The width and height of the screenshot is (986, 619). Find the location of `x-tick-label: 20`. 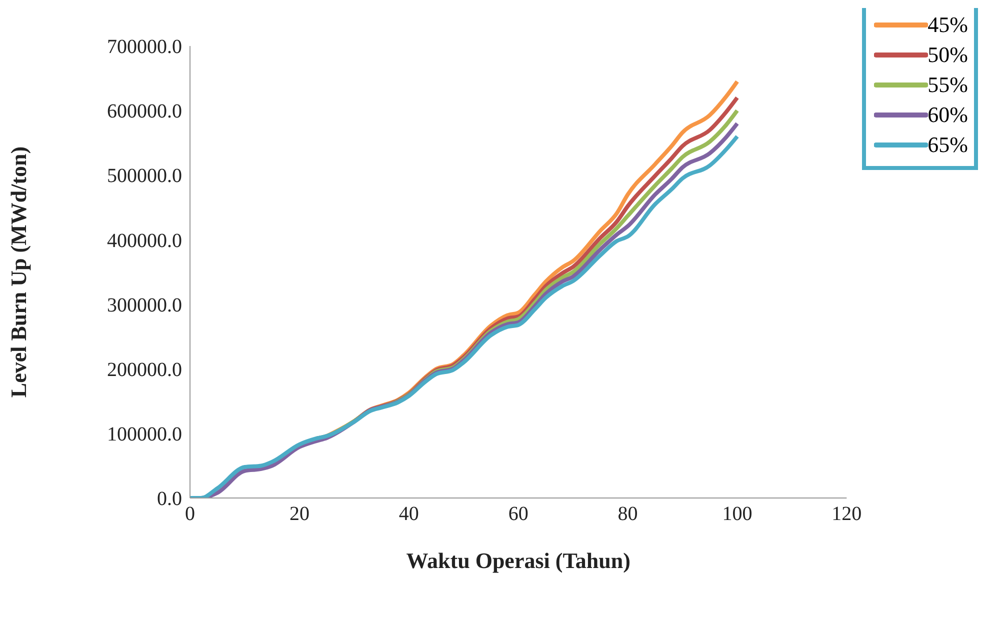

x-tick-label: 20 is located at coordinates (299, 514).